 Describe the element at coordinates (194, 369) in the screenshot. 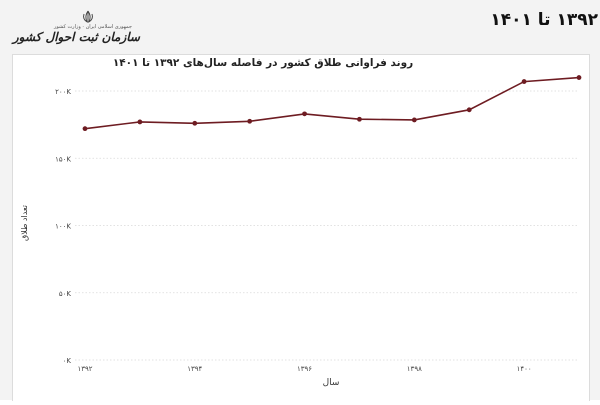

I see `x-tick-label: ۱۳۹۴` at that location.